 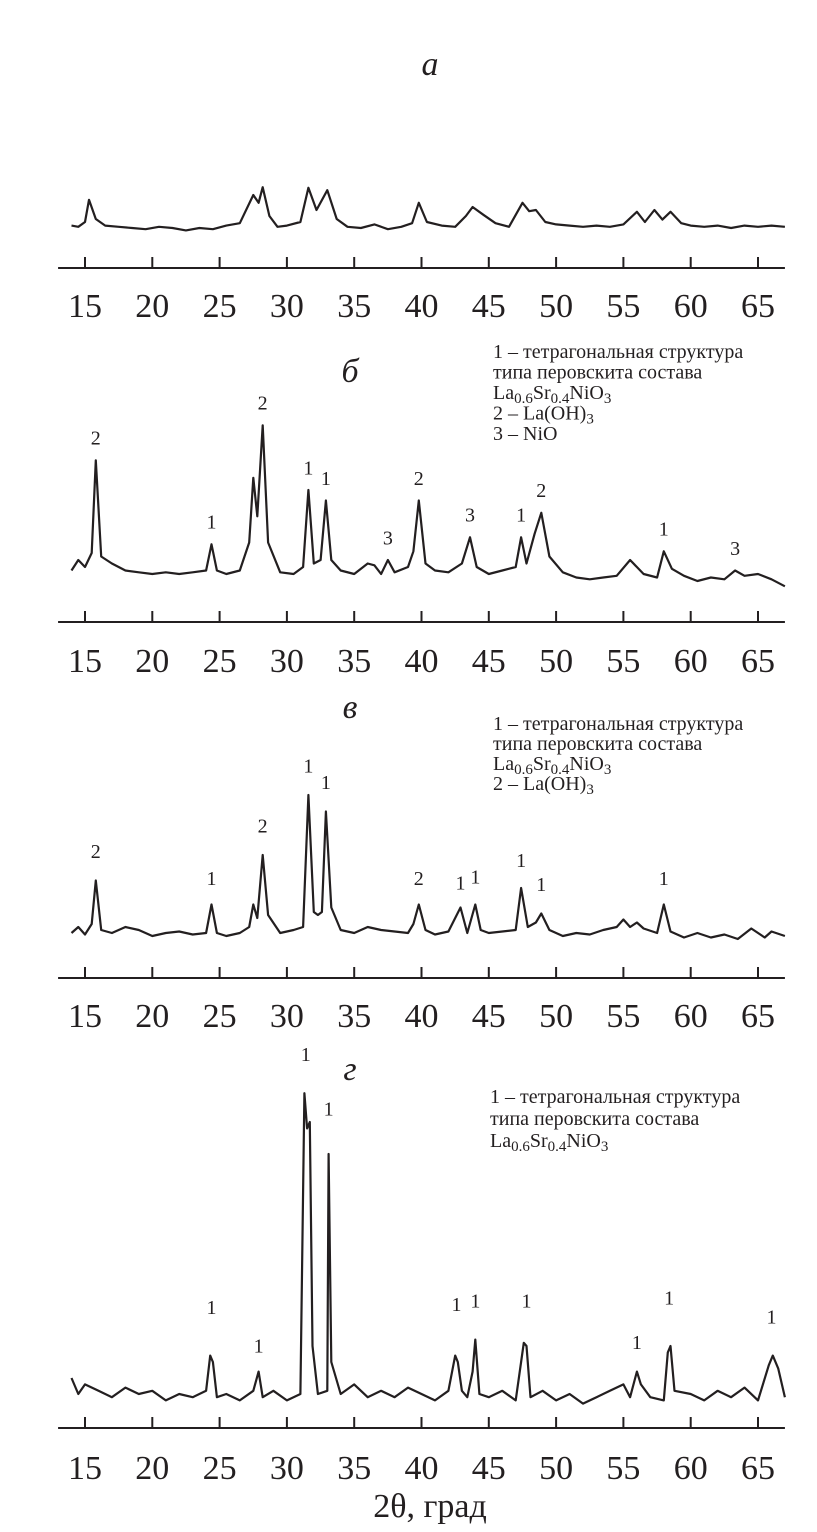 What do you see at coordinates (350, 707) in the screenshot?
I see `panel-title: в` at bounding box center [350, 707].